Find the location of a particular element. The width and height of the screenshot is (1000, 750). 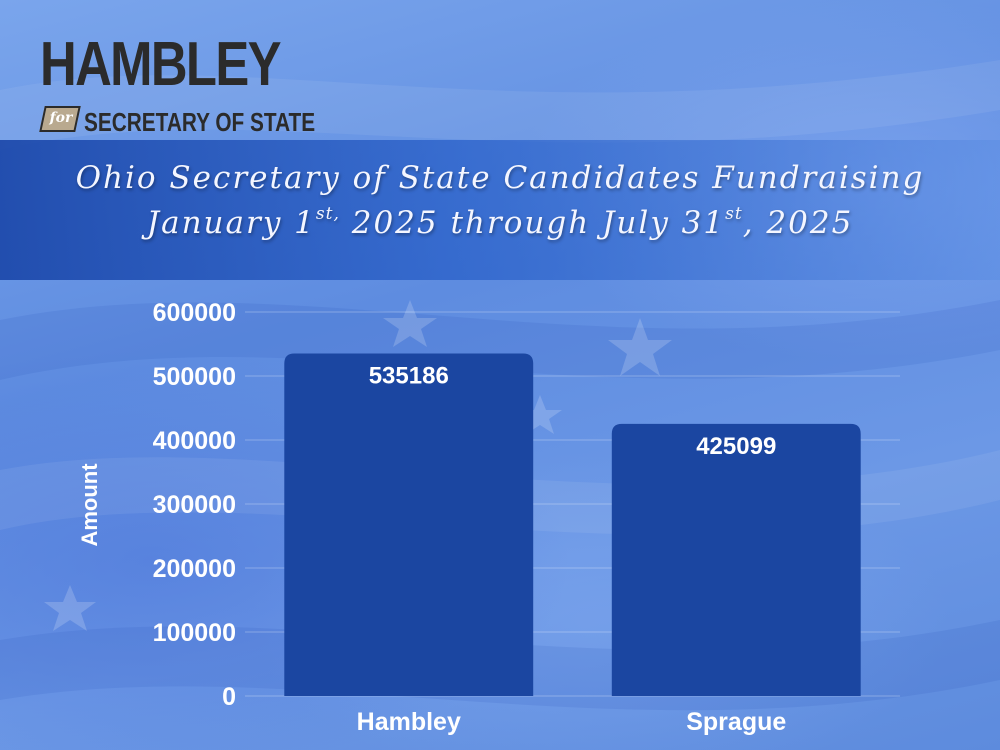

logo-office: SECRETARY OF STATE is located at coordinates (200, 122).